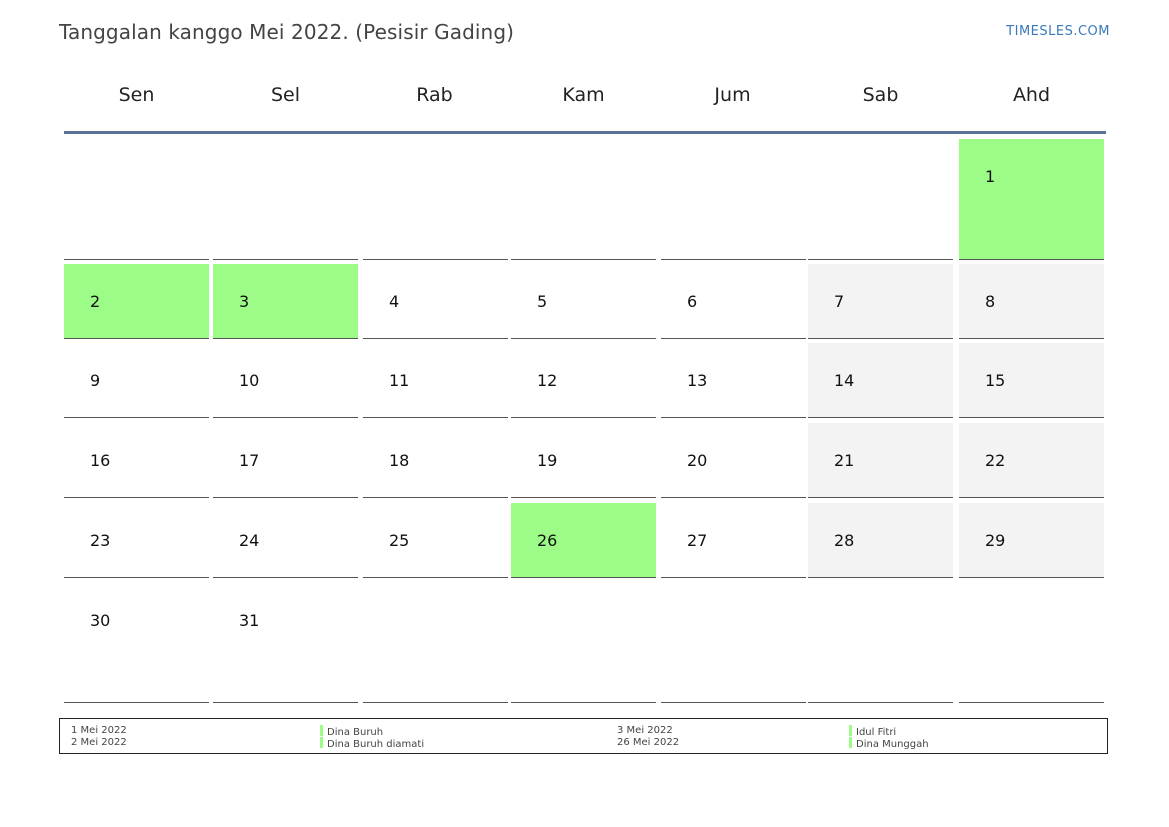 The image size is (1169, 827). What do you see at coordinates (95, 380) in the screenshot?
I see `day-number: 9` at bounding box center [95, 380].